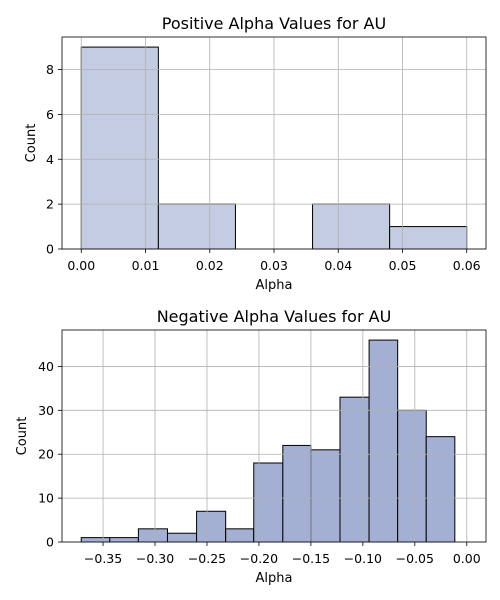  I want to click on negative-ytick-label-2: 20, so click(46, 454).